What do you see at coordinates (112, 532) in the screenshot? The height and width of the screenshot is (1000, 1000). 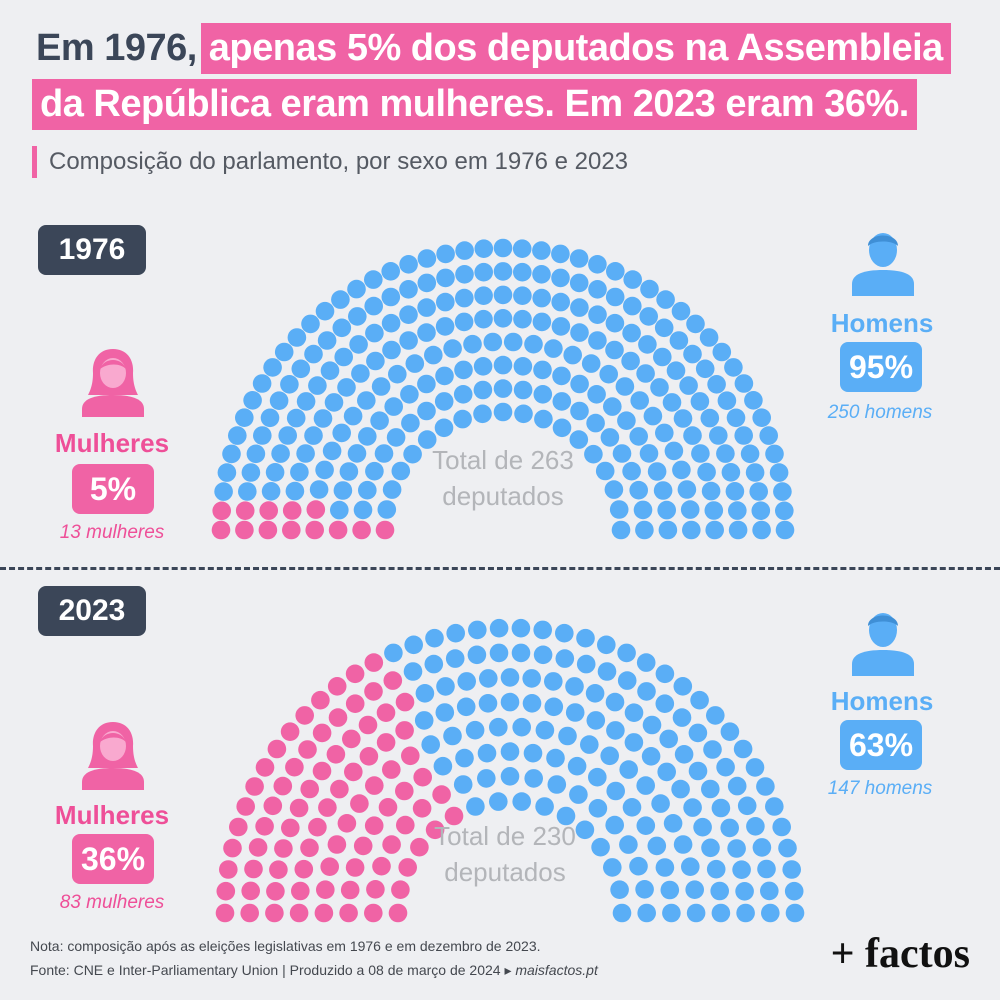 I see `women-count-1976: 13 mulheres` at bounding box center [112, 532].